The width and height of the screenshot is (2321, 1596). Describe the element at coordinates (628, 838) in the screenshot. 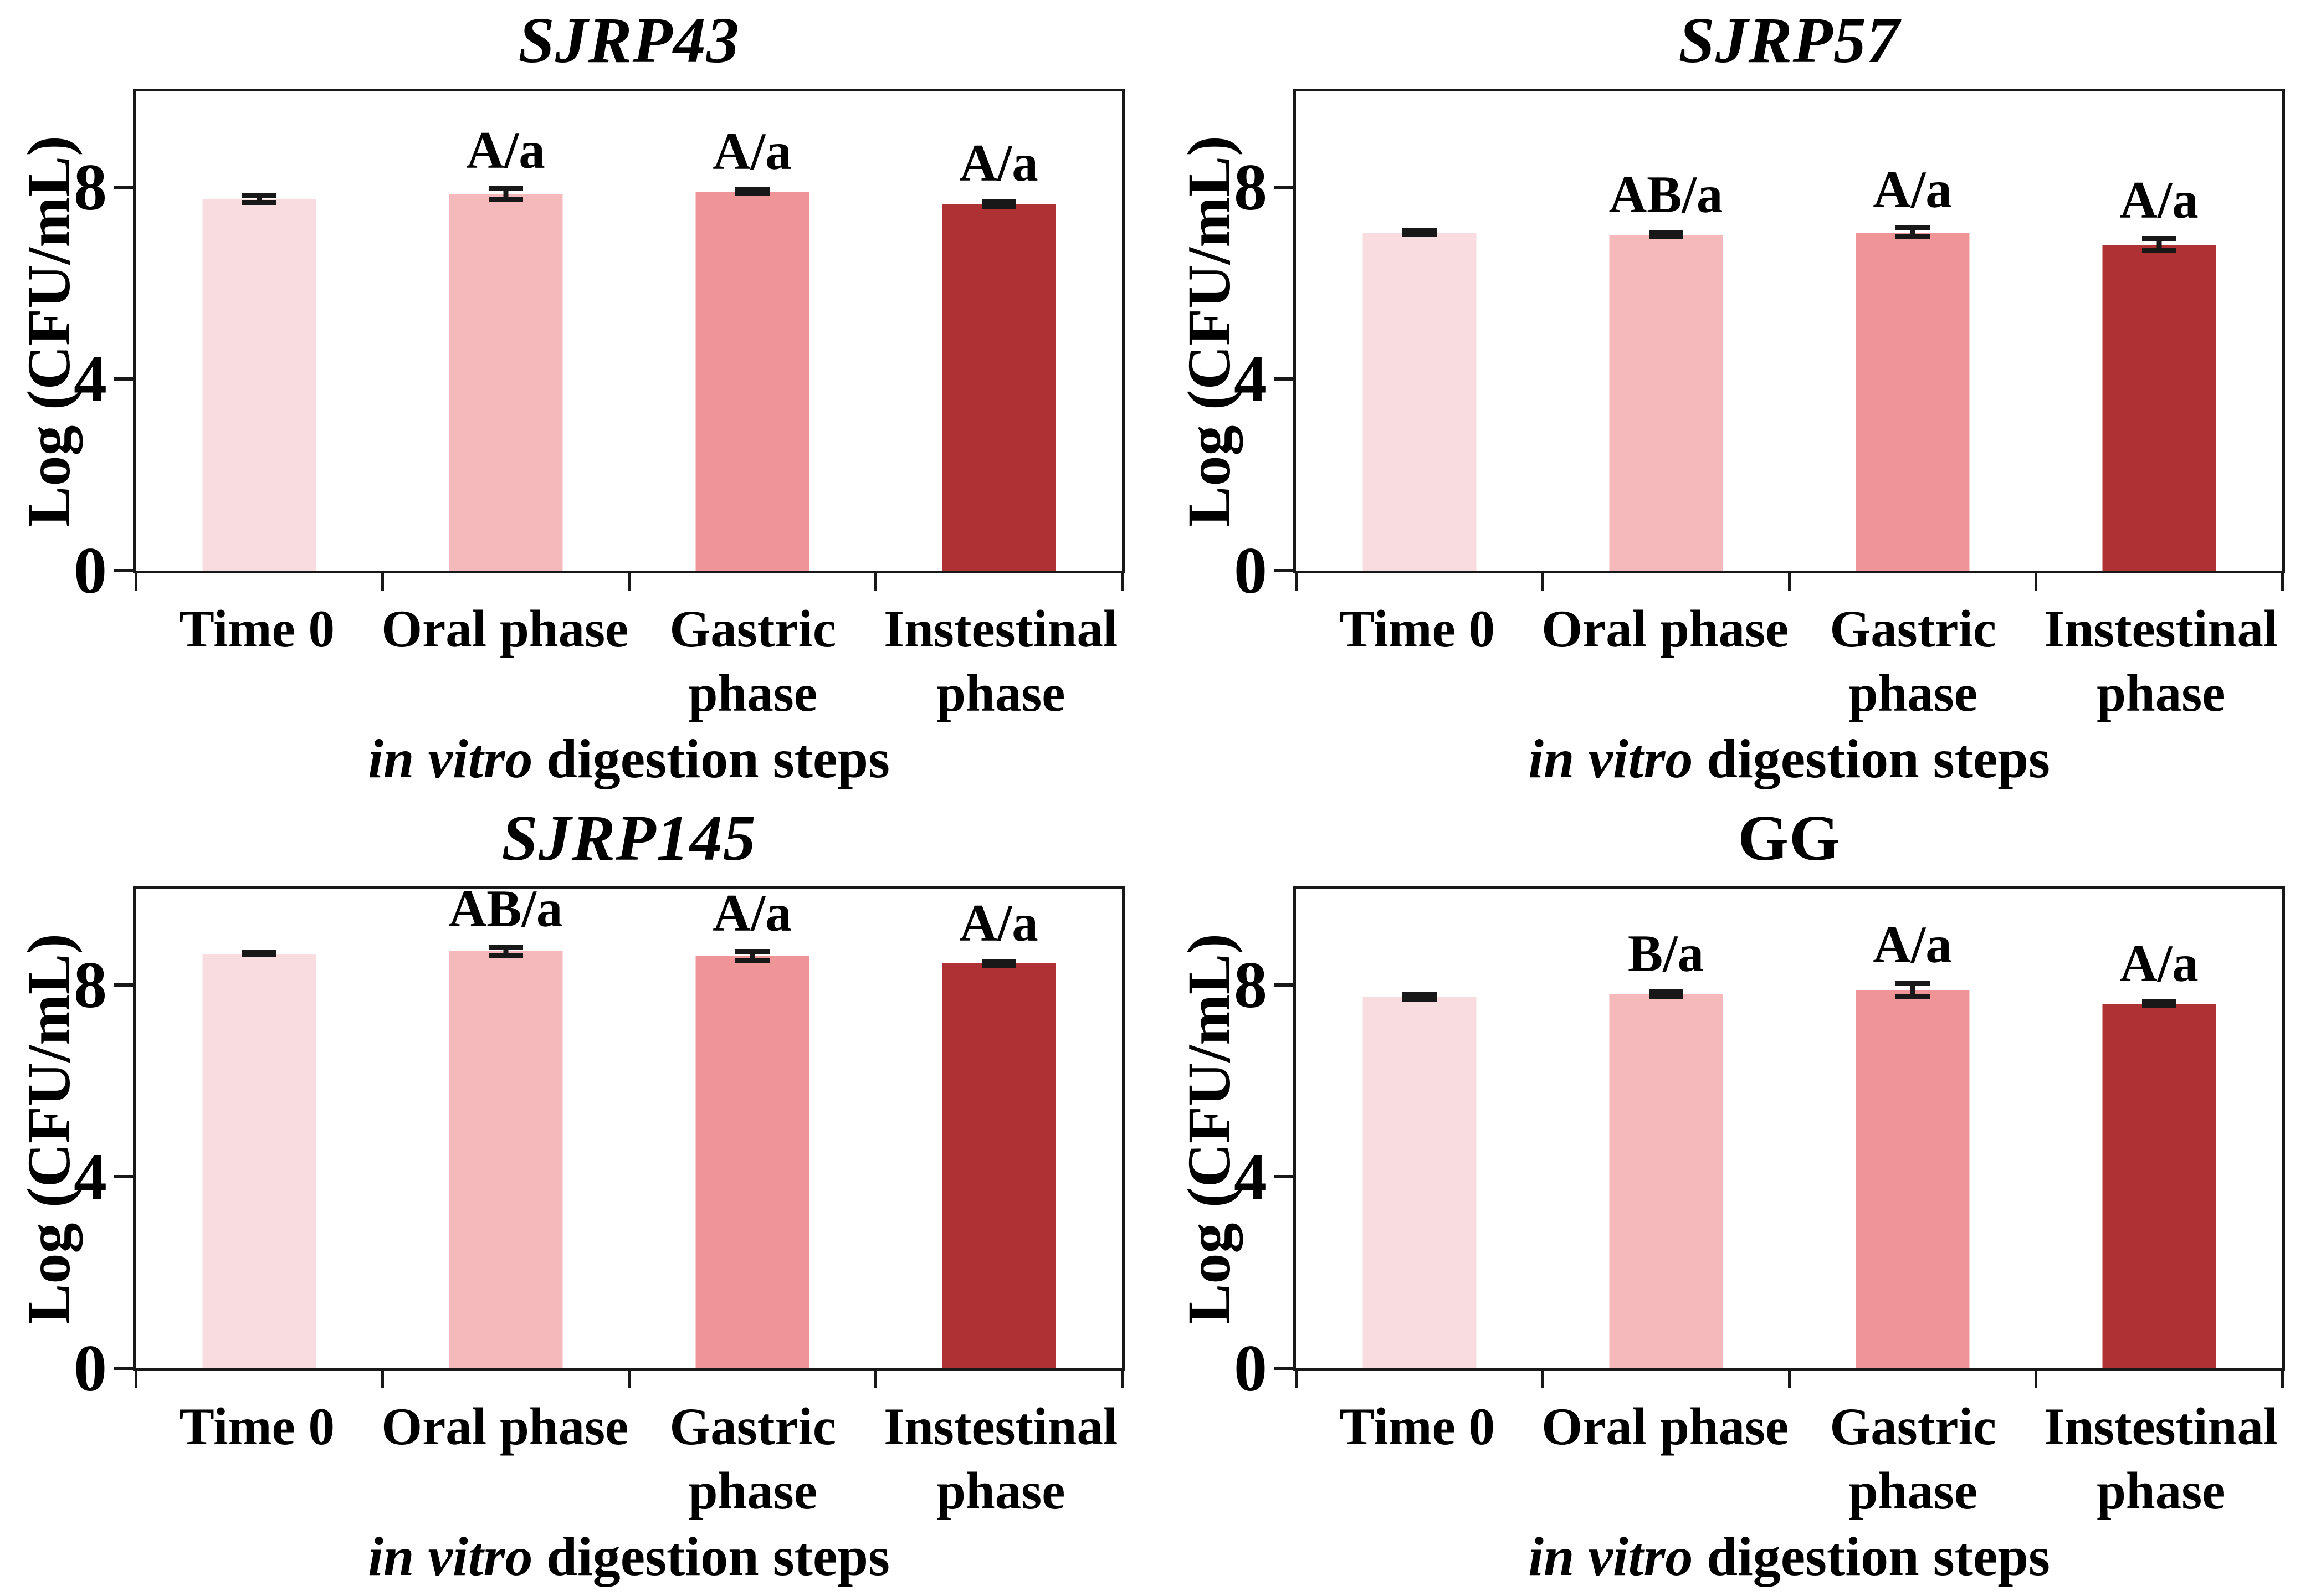

I see `chart-title: SJRP145` at that location.